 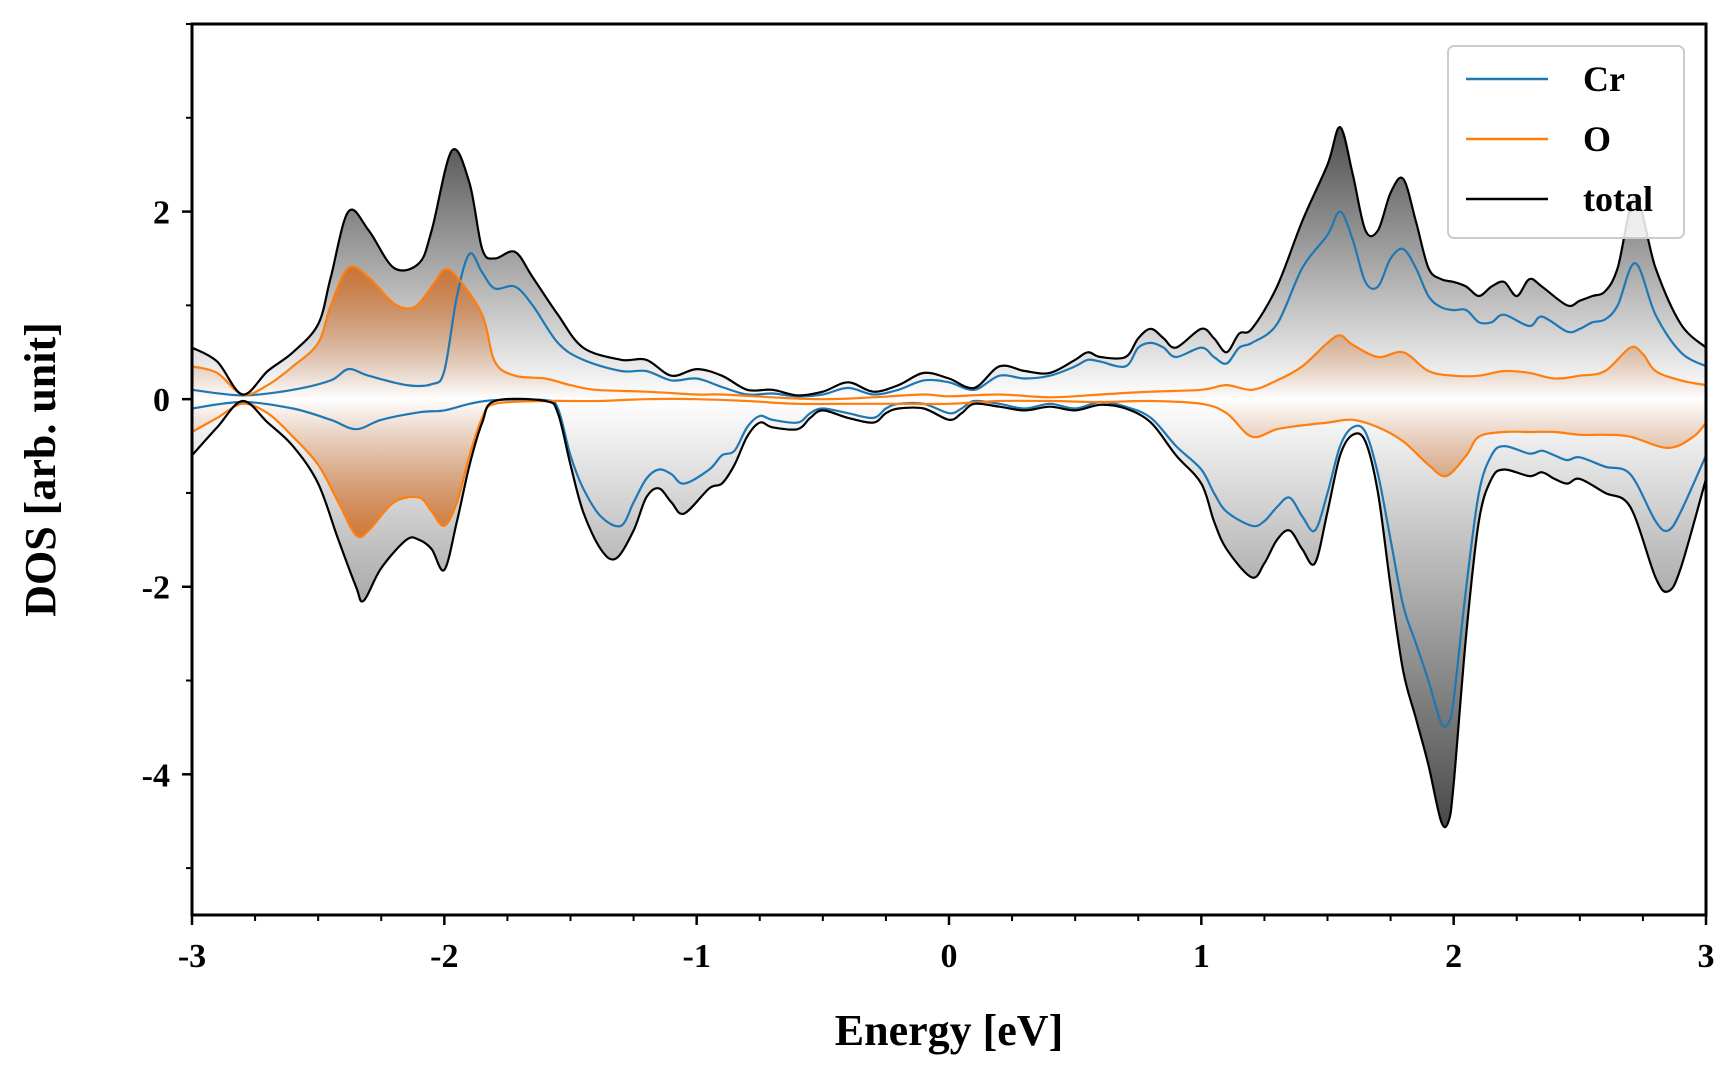 I want to click on legend-label-o: O, so click(x=1597, y=139).